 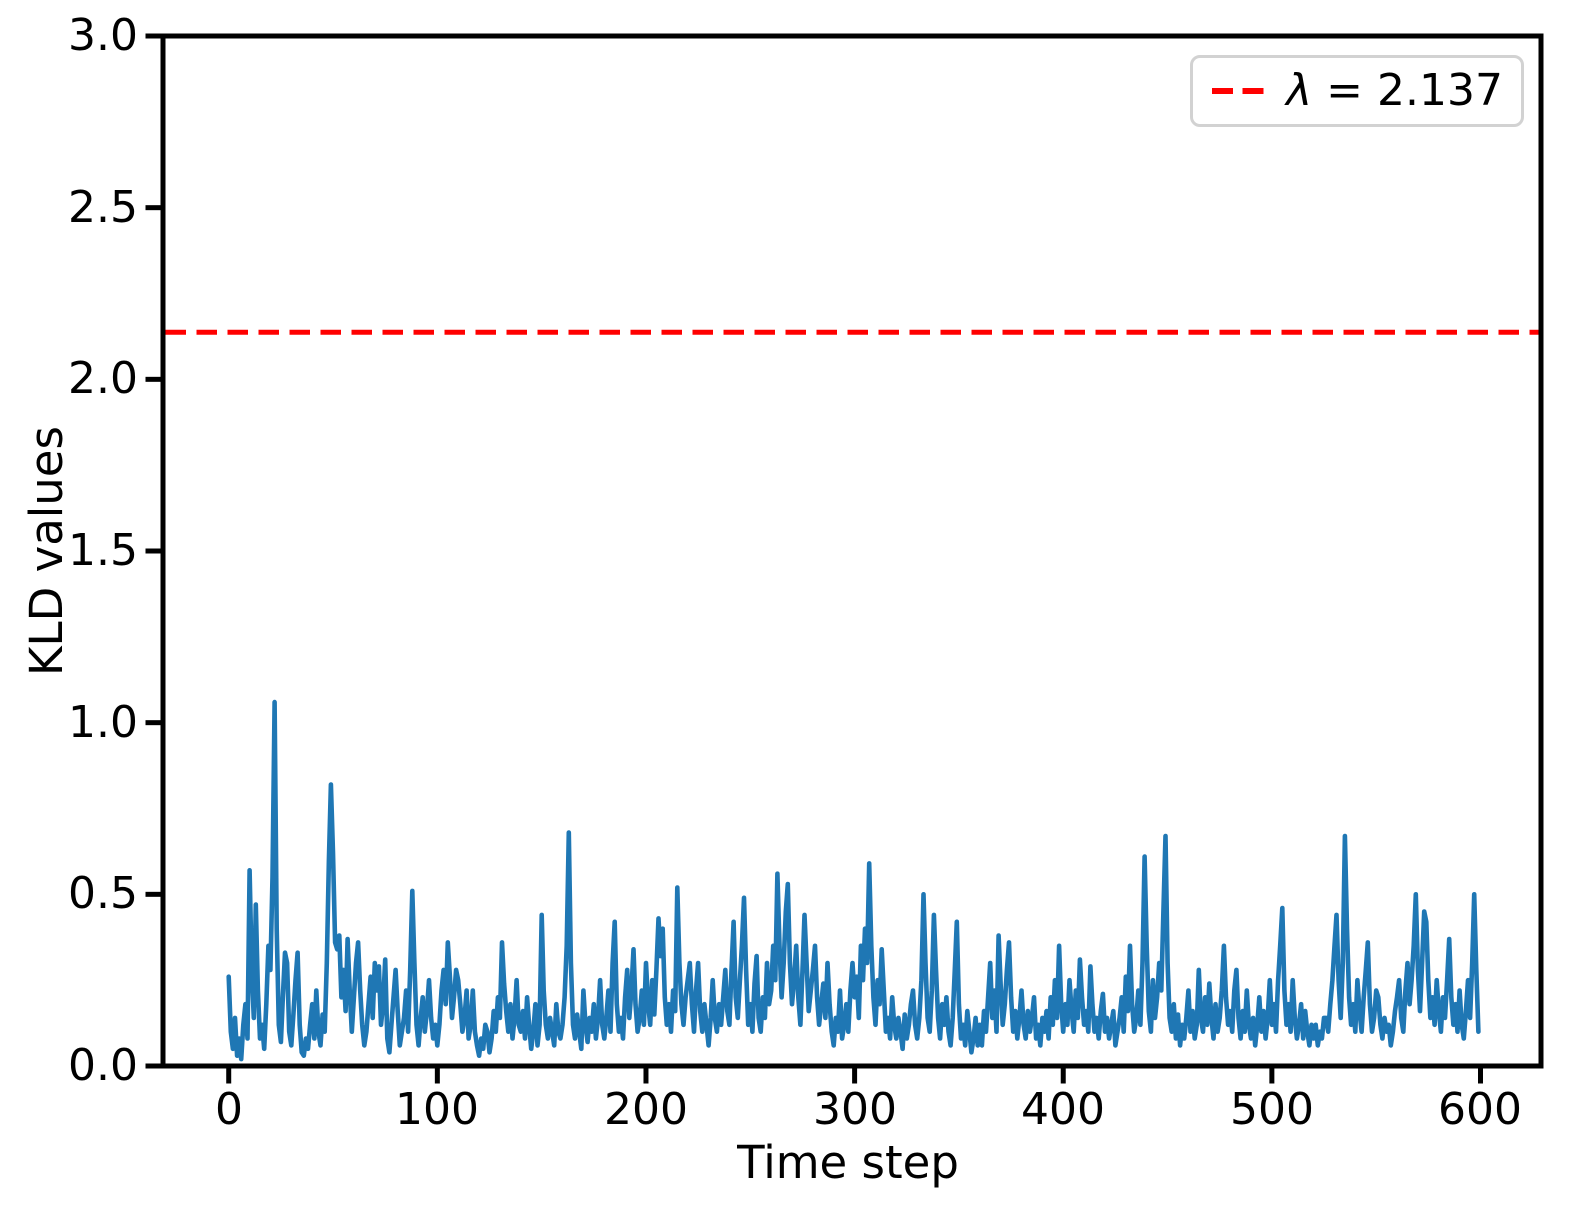 I want to click on x-axis-label: Time step, so click(x=848, y=1162).